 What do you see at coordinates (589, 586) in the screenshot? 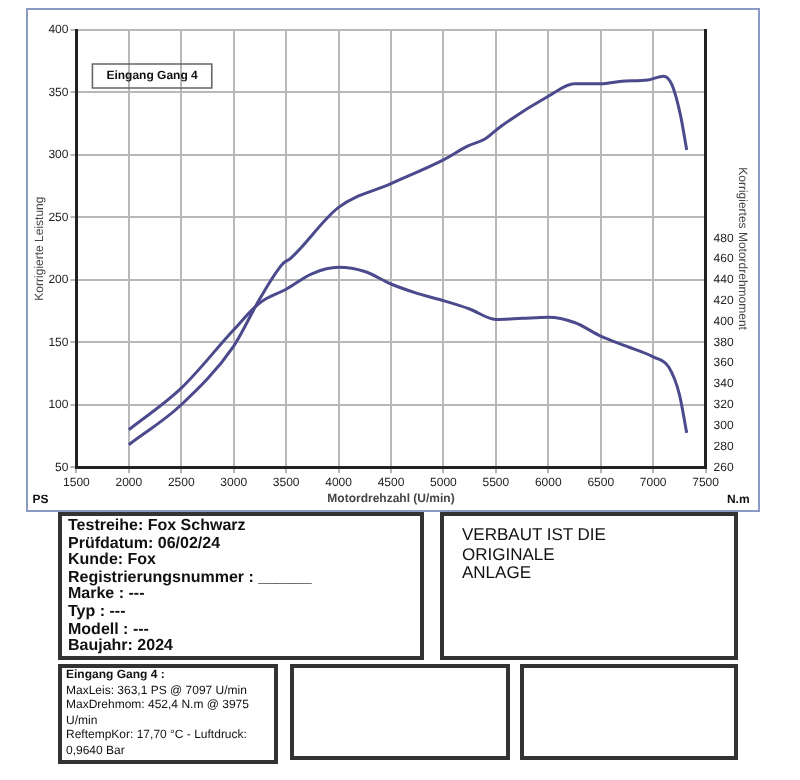
I see `text: VERBAUT IST DIE ORIGINALE ANLAGE` at bounding box center [589, 586].